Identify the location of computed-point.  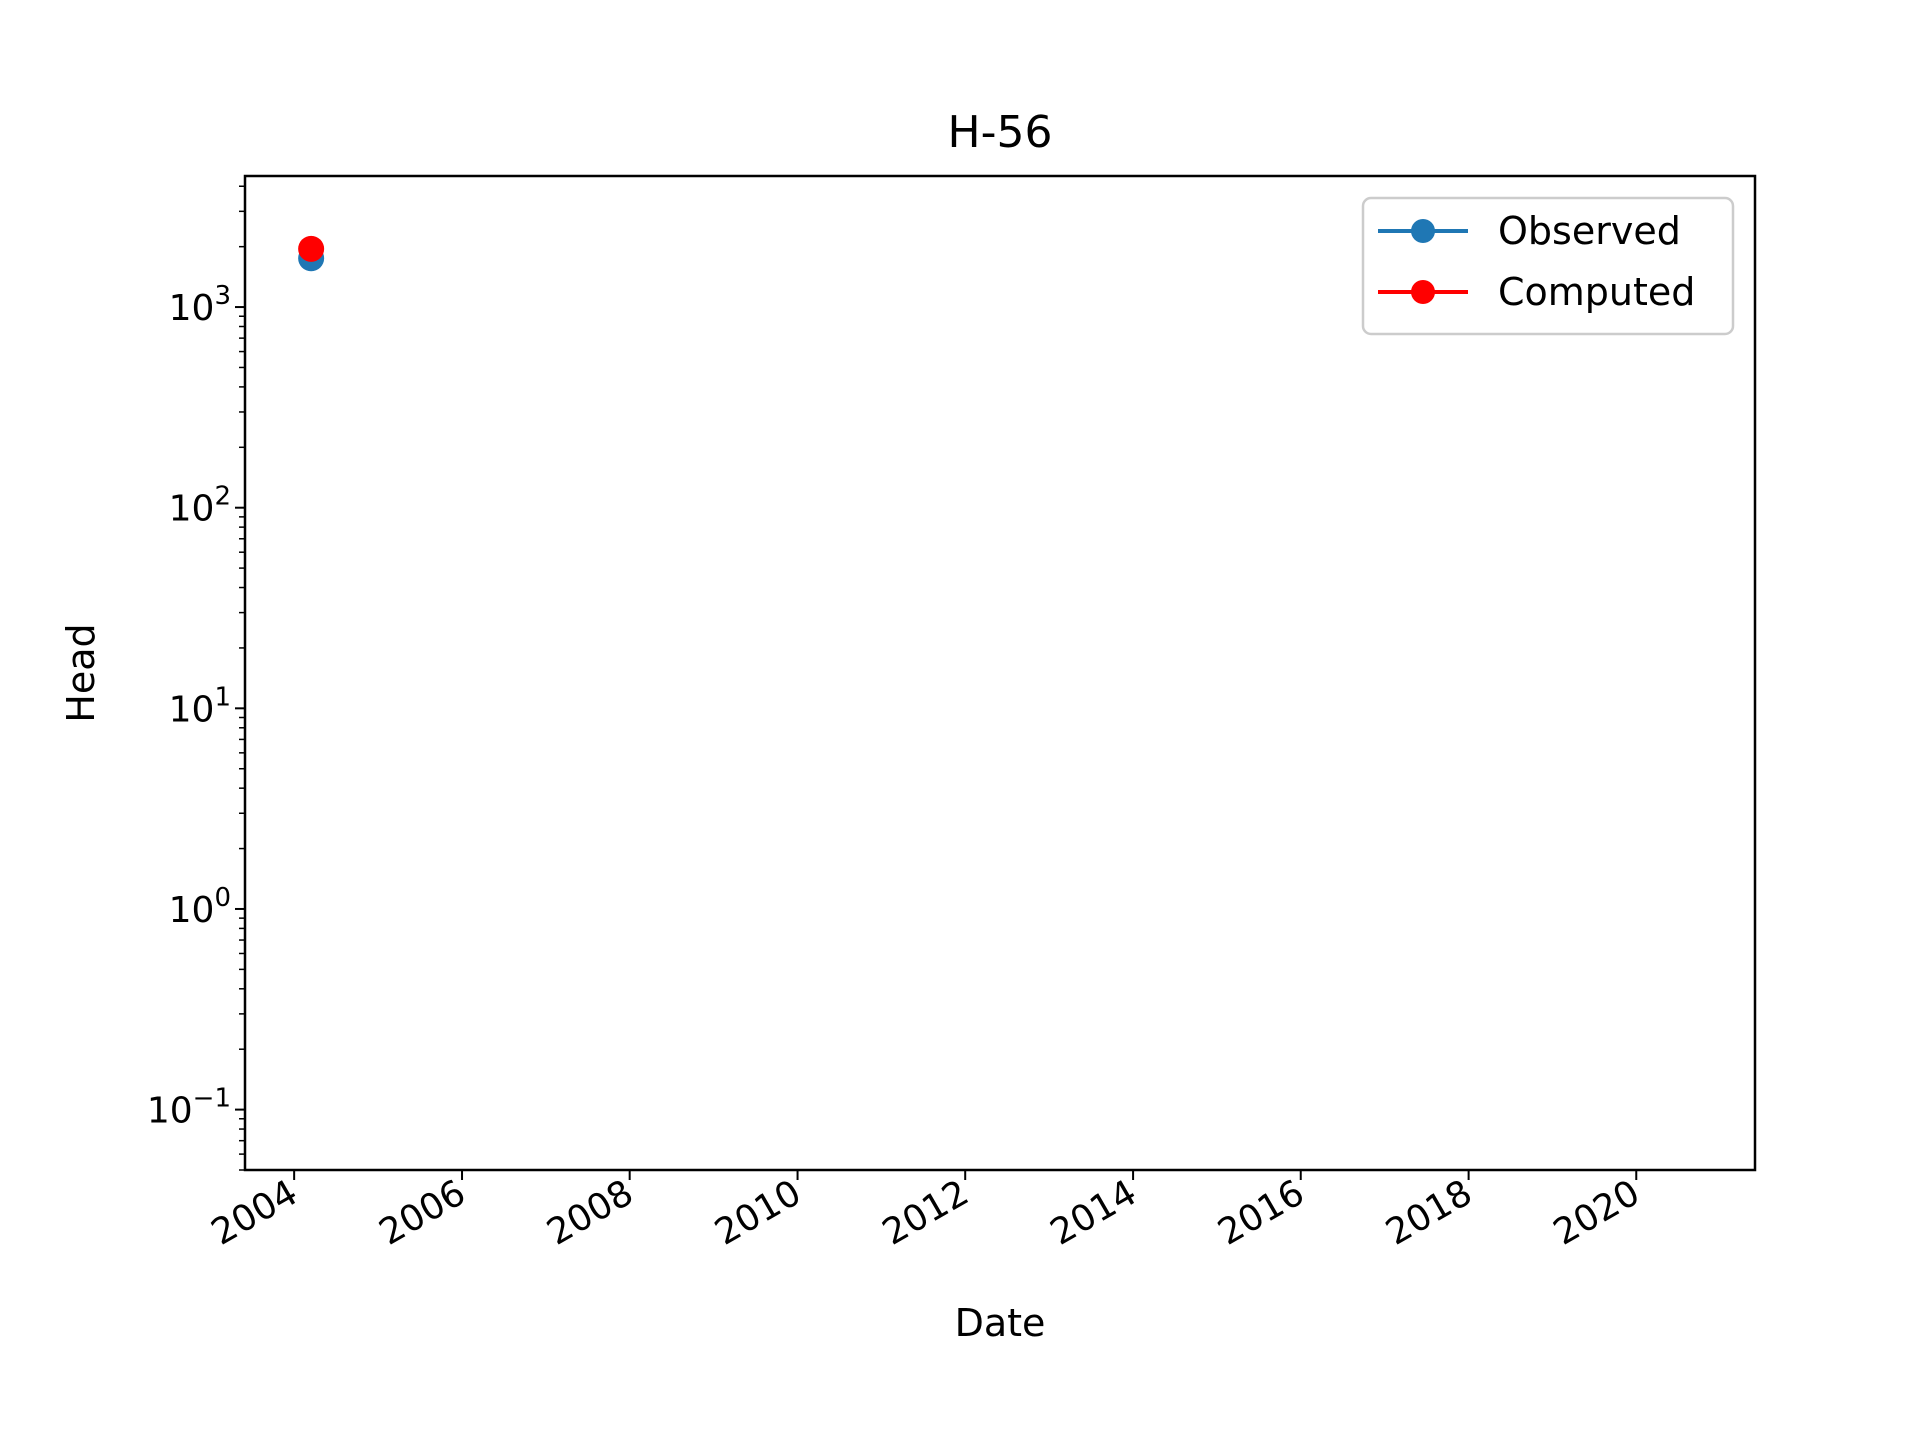
(311, 248).